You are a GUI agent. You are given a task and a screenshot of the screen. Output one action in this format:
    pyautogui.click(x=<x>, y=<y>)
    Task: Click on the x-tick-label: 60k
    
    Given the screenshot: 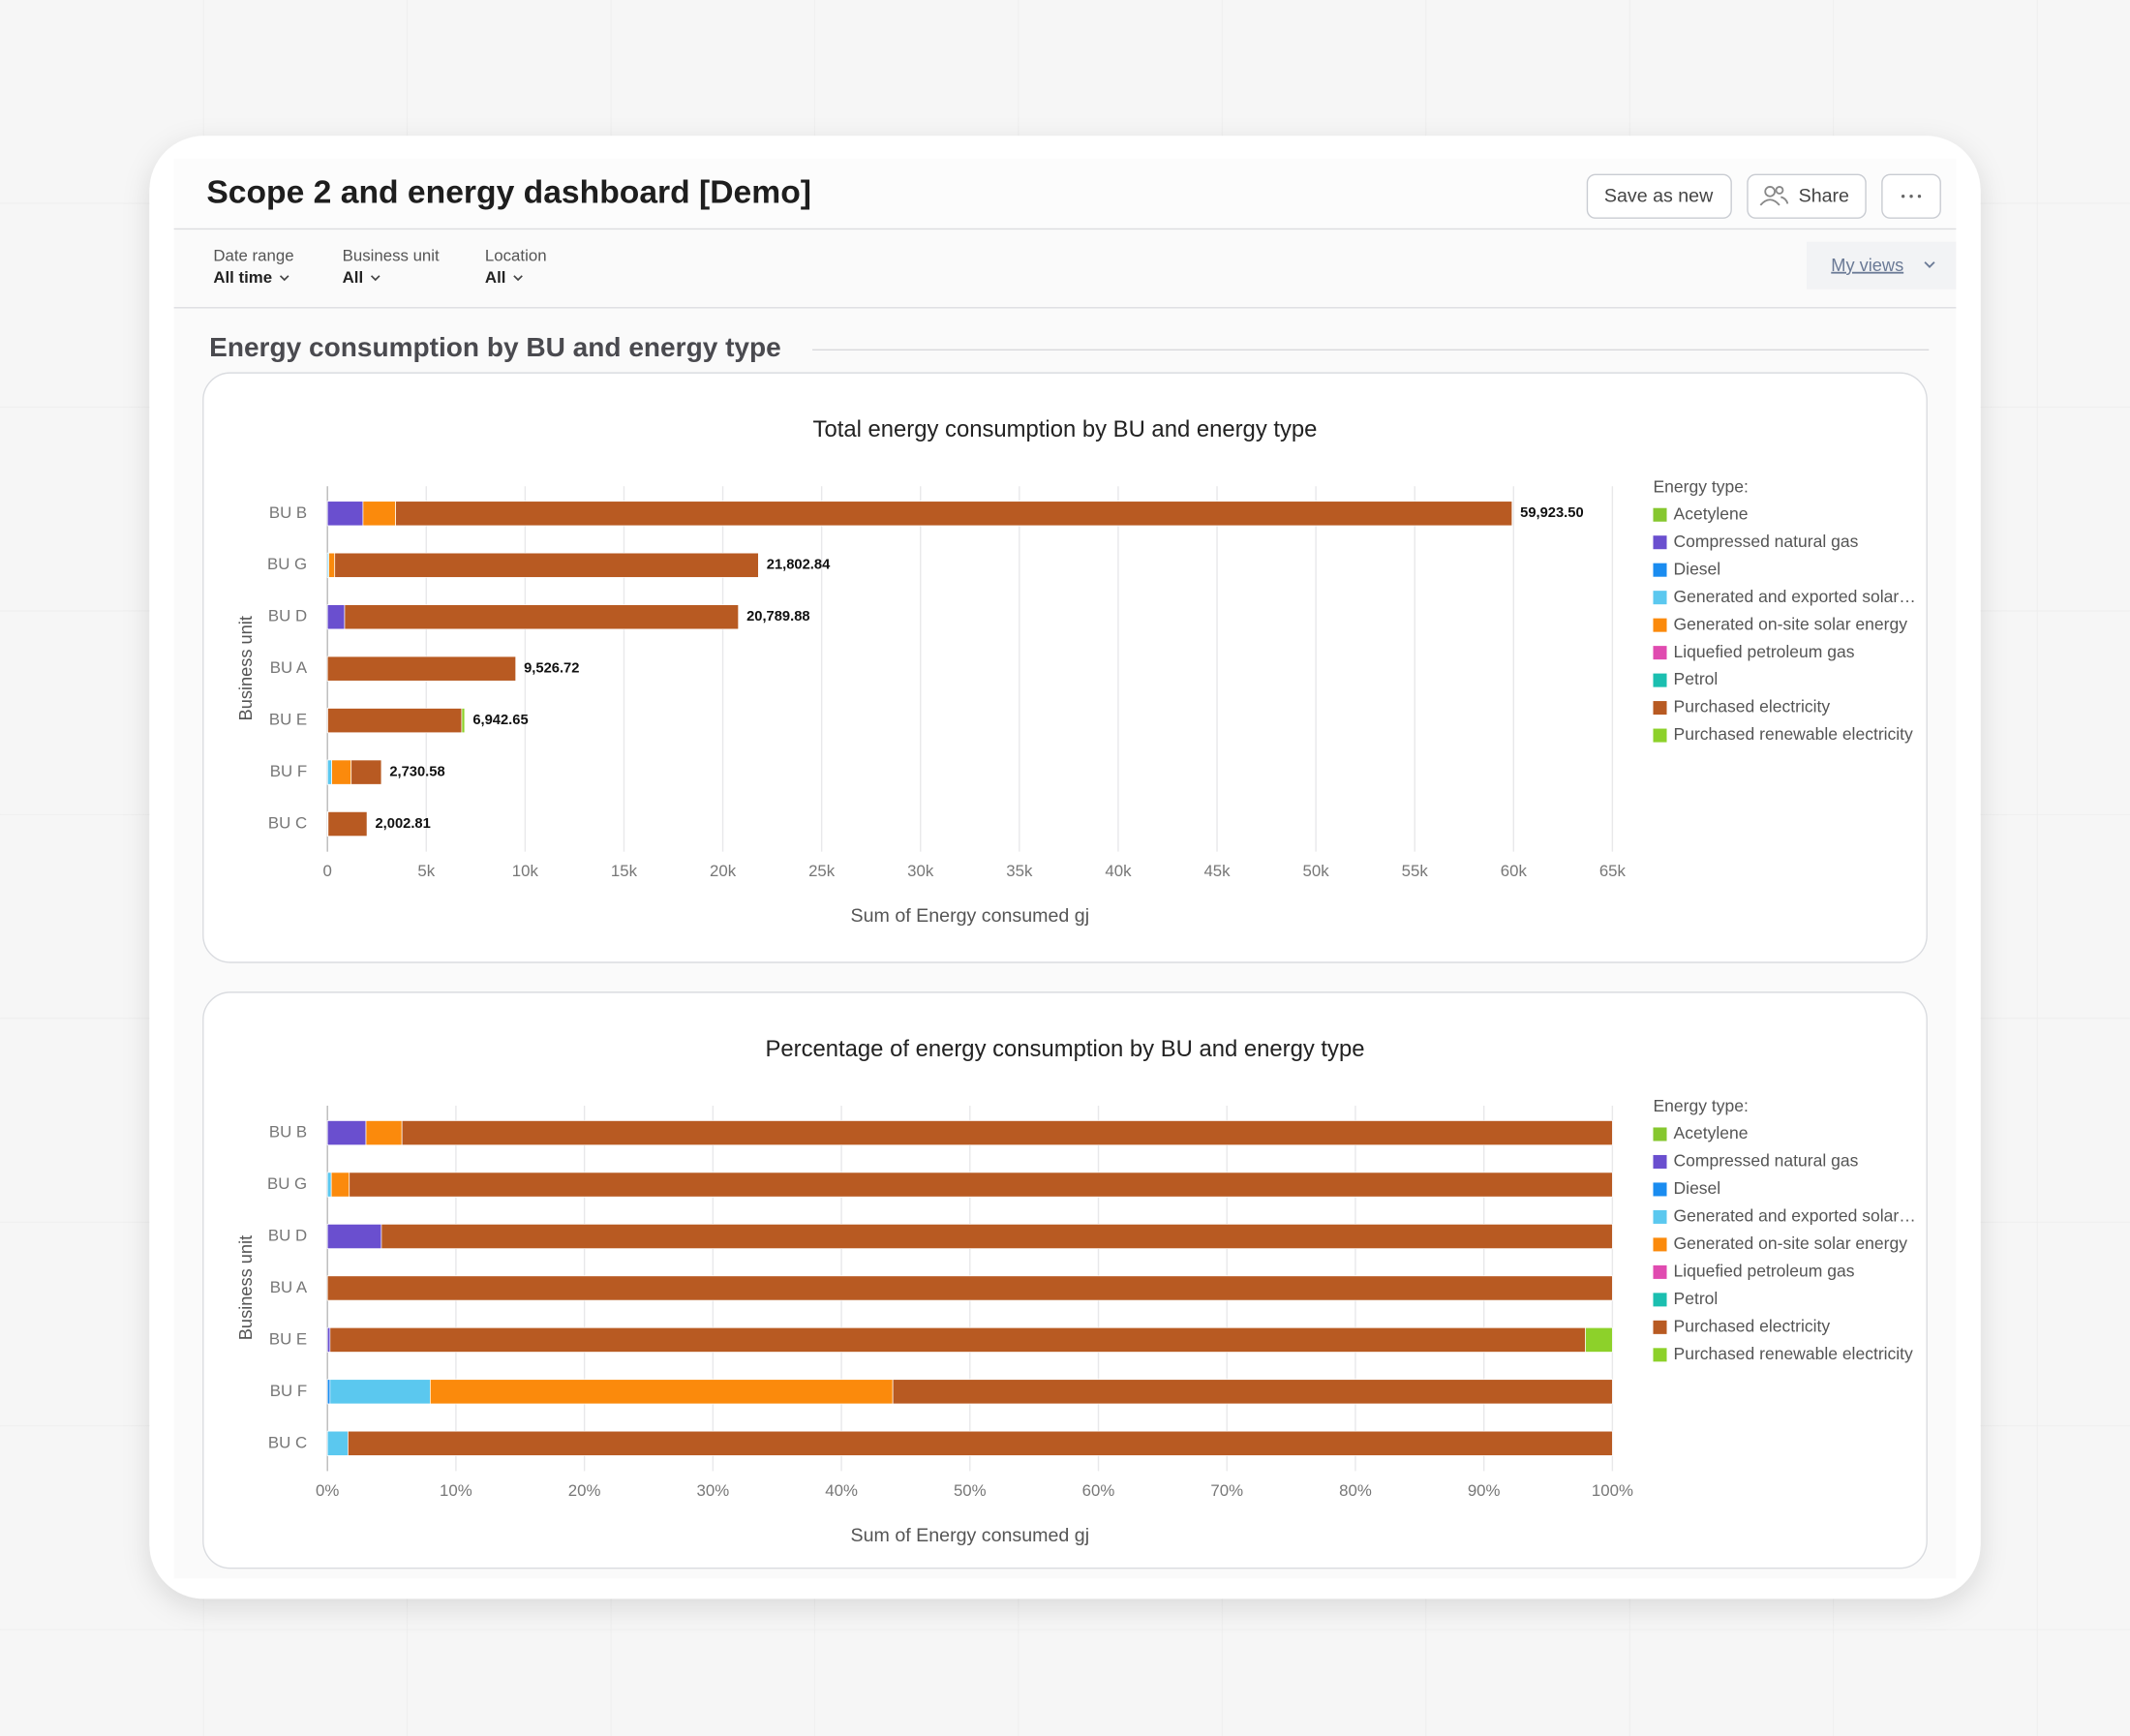 What is the action you would take?
    pyautogui.click(x=1514, y=871)
    